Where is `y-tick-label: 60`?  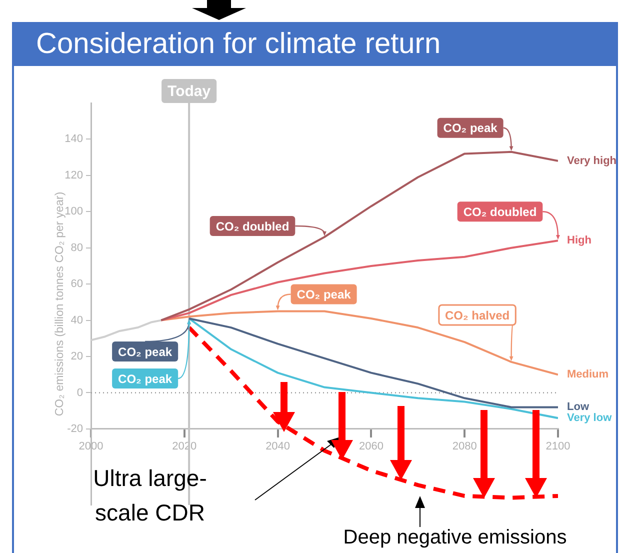 y-tick-label: 60 is located at coordinates (76, 284).